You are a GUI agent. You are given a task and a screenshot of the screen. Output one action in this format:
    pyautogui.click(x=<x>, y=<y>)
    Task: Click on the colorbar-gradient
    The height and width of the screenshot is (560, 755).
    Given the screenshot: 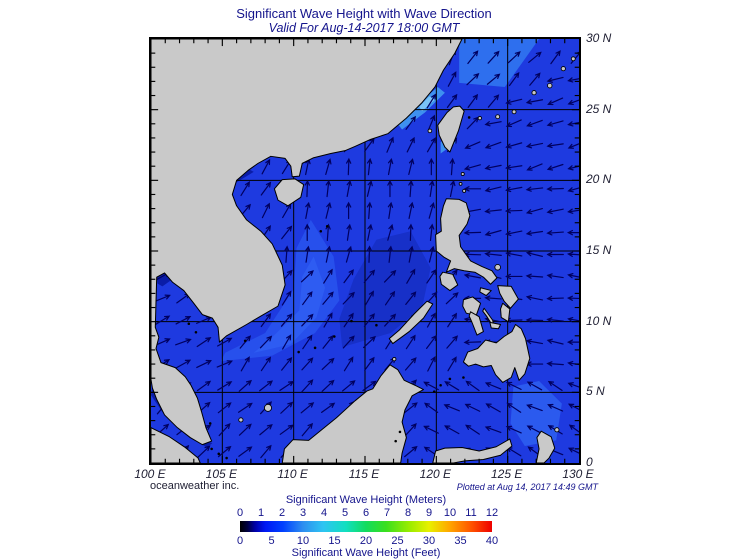 What is the action you would take?
    pyautogui.click(x=366, y=526)
    